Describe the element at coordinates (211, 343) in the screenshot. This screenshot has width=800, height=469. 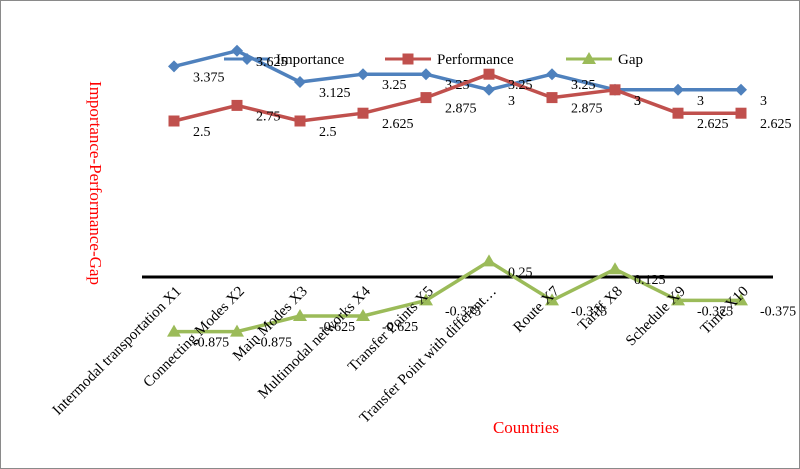
I see `data-label-gap-1: -0.875` at that location.